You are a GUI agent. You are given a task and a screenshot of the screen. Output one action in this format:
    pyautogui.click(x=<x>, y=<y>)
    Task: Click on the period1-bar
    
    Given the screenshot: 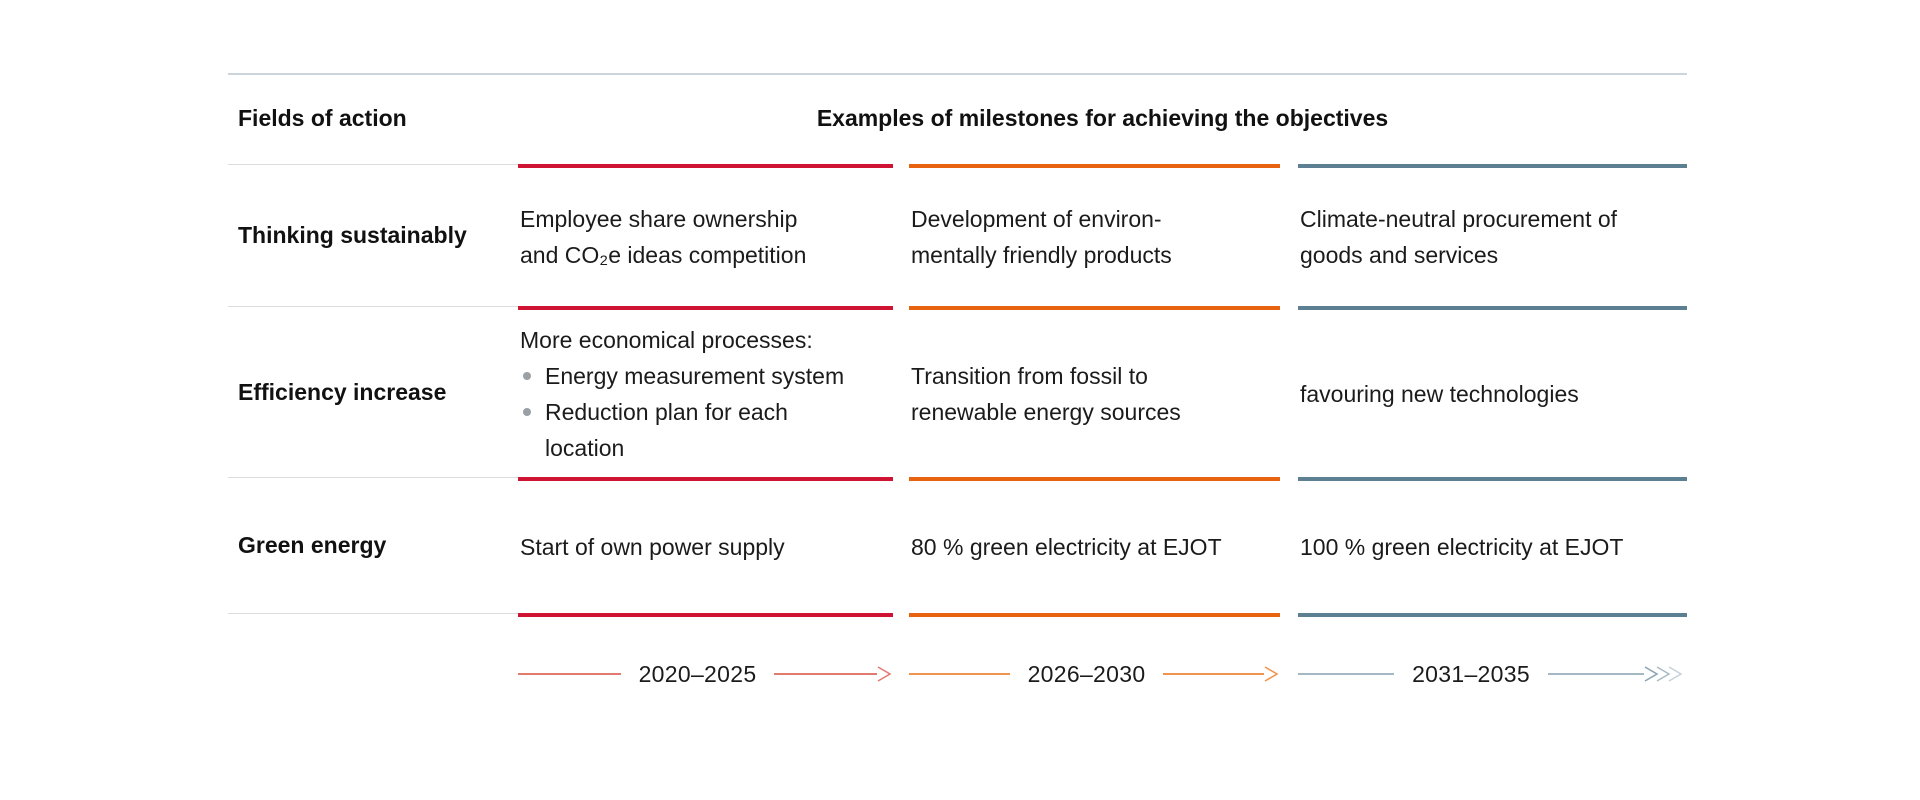 What is the action you would take?
    pyautogui.click(x=705, y=615)
    